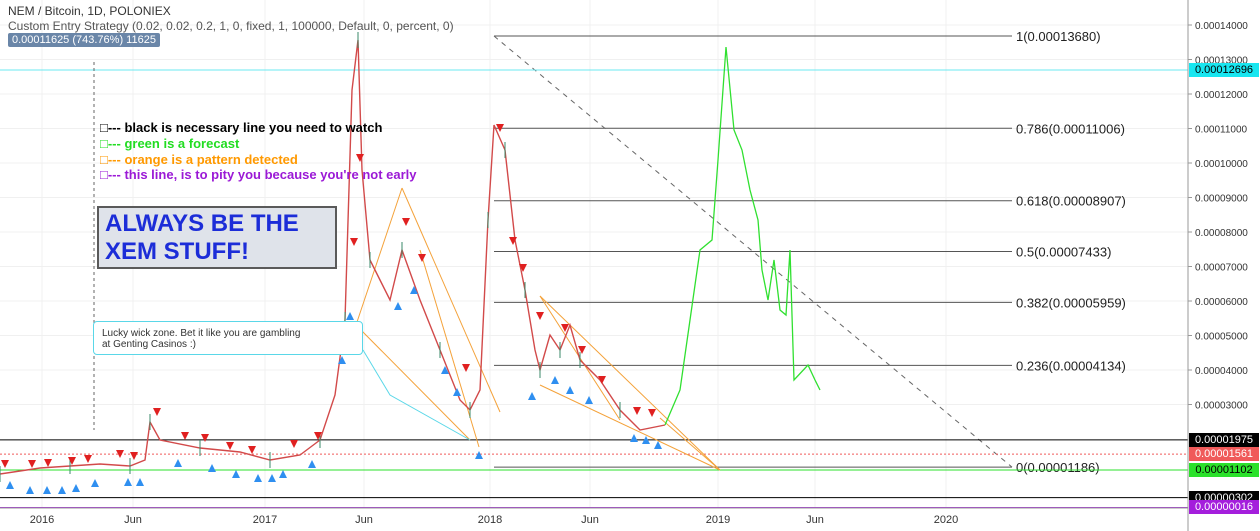  What do you see at coordinates (199, 159) in the screenshot?
I see `legend-orange-pattern: □--- orange is a pattern detected` at bounding box center [199, 159].